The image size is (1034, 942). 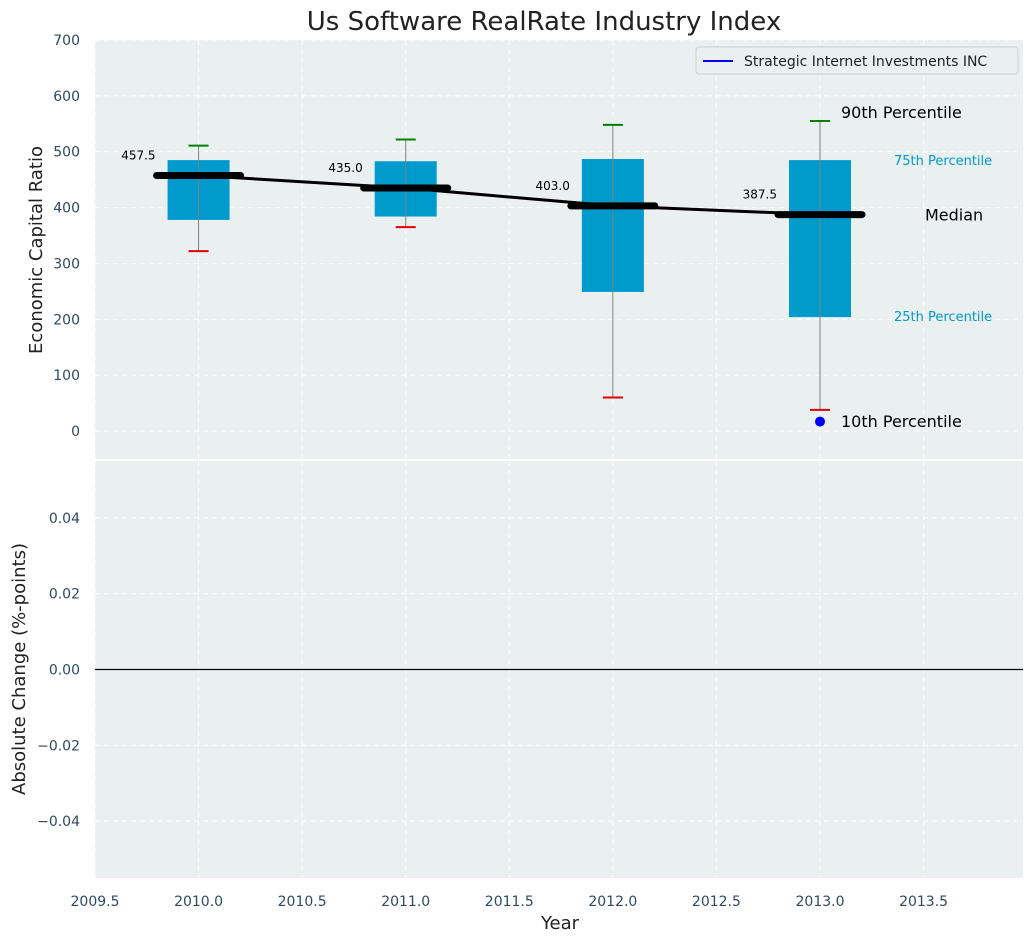 What do you see at coordinates (865, 62) in the screenshot?
I see `legend-label: Strategic Internet Investments INC` at bounding box center [865, 62].